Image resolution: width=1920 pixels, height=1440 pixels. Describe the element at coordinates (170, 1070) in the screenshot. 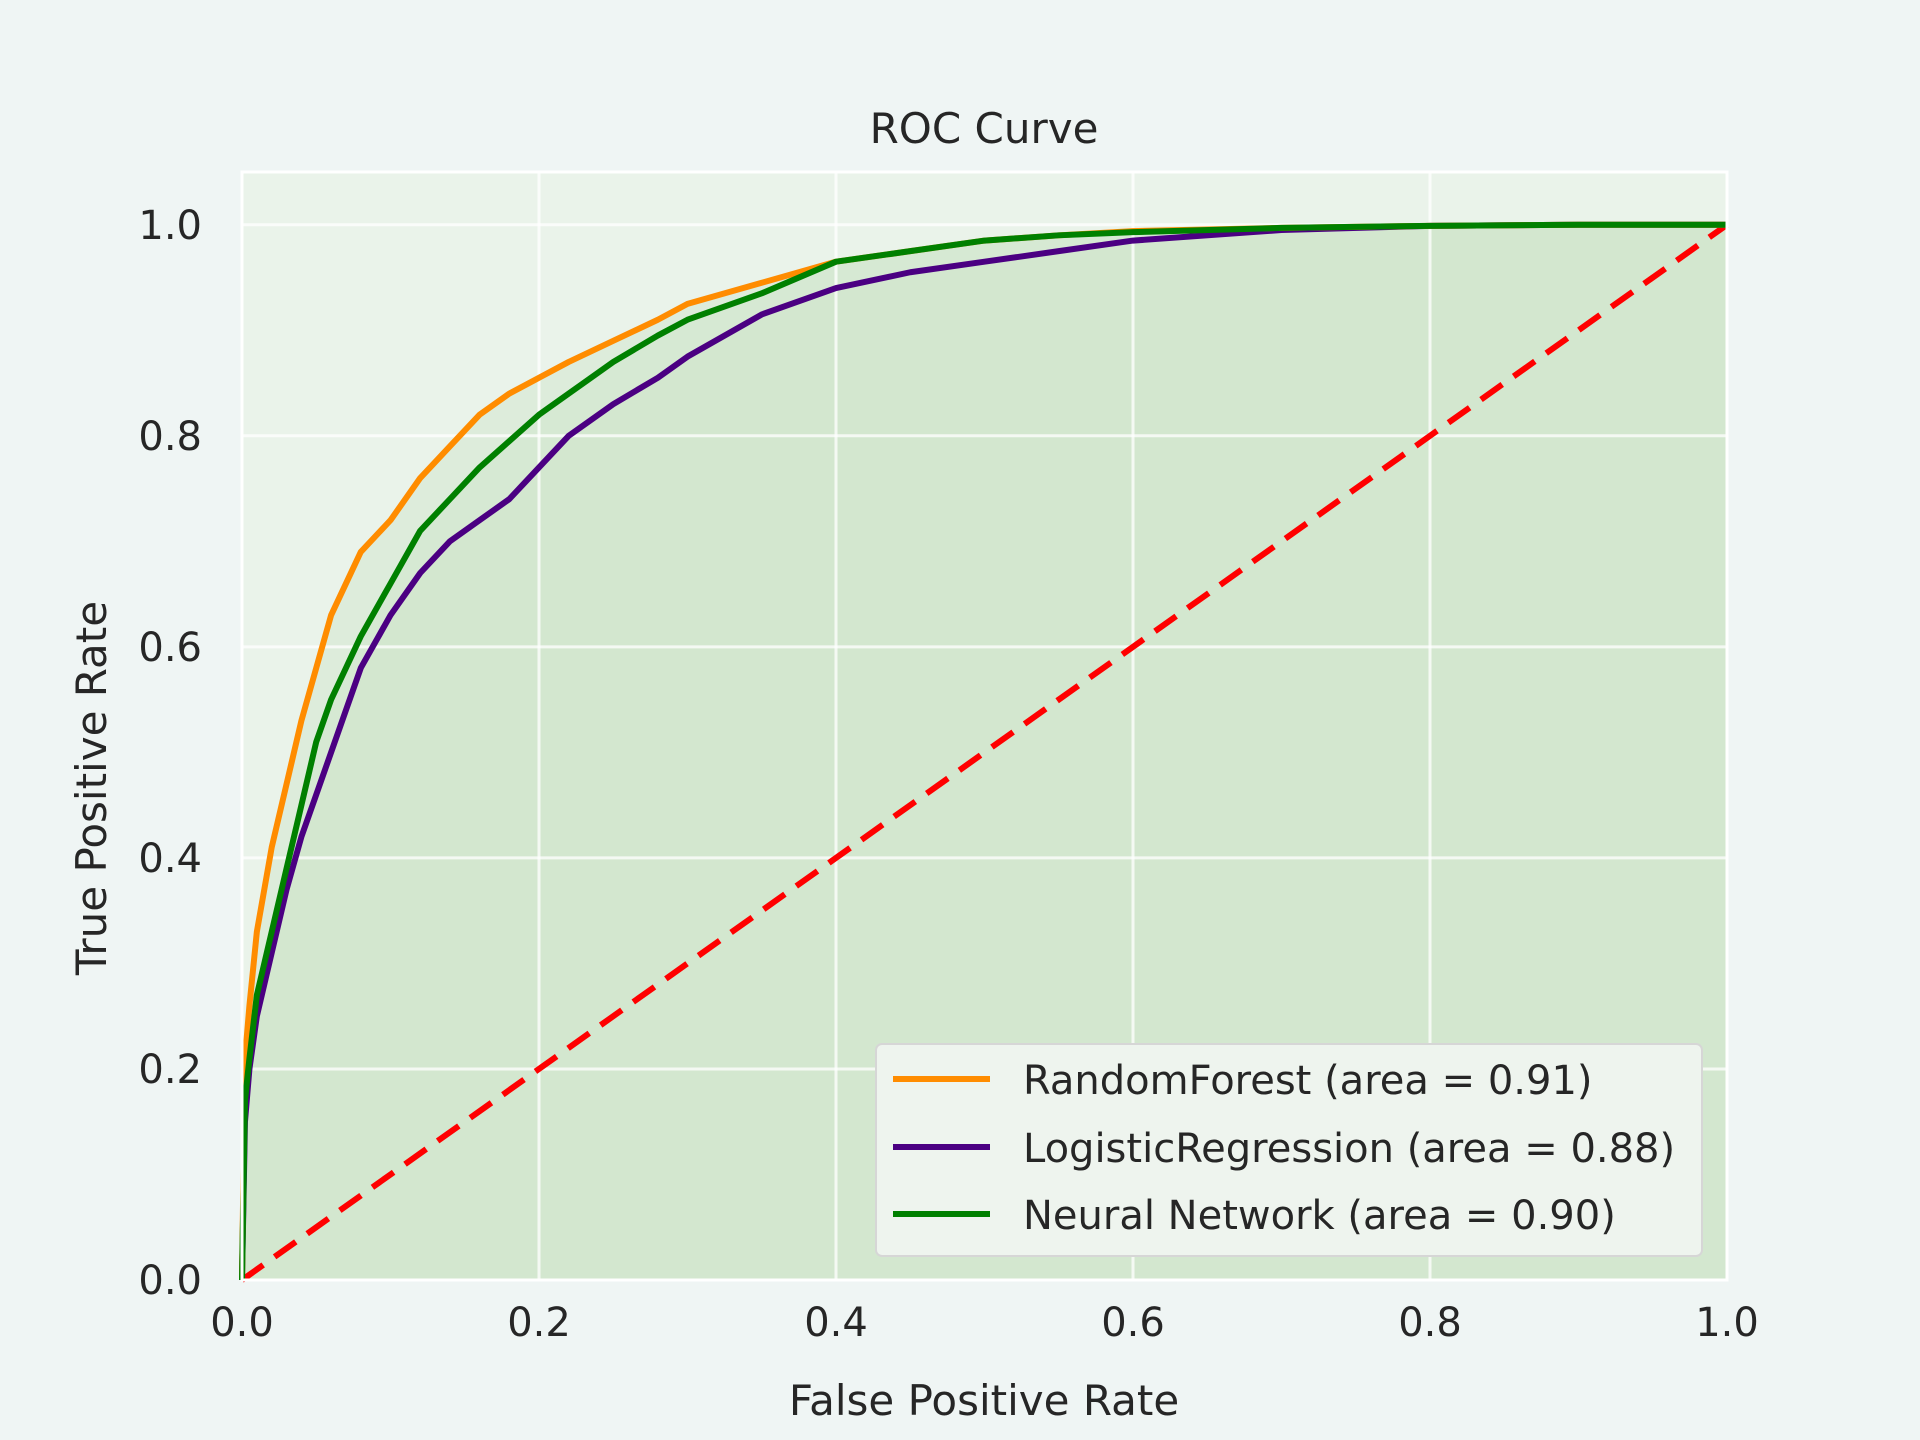

I see `y-tick-label-1: 0.2` at that location.